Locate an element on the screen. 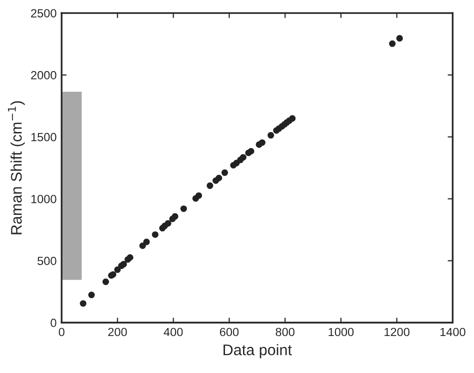 The width and height of the screenshot is (474, 373). y-tick-label: 1000 is located at coordinates (43, 199).